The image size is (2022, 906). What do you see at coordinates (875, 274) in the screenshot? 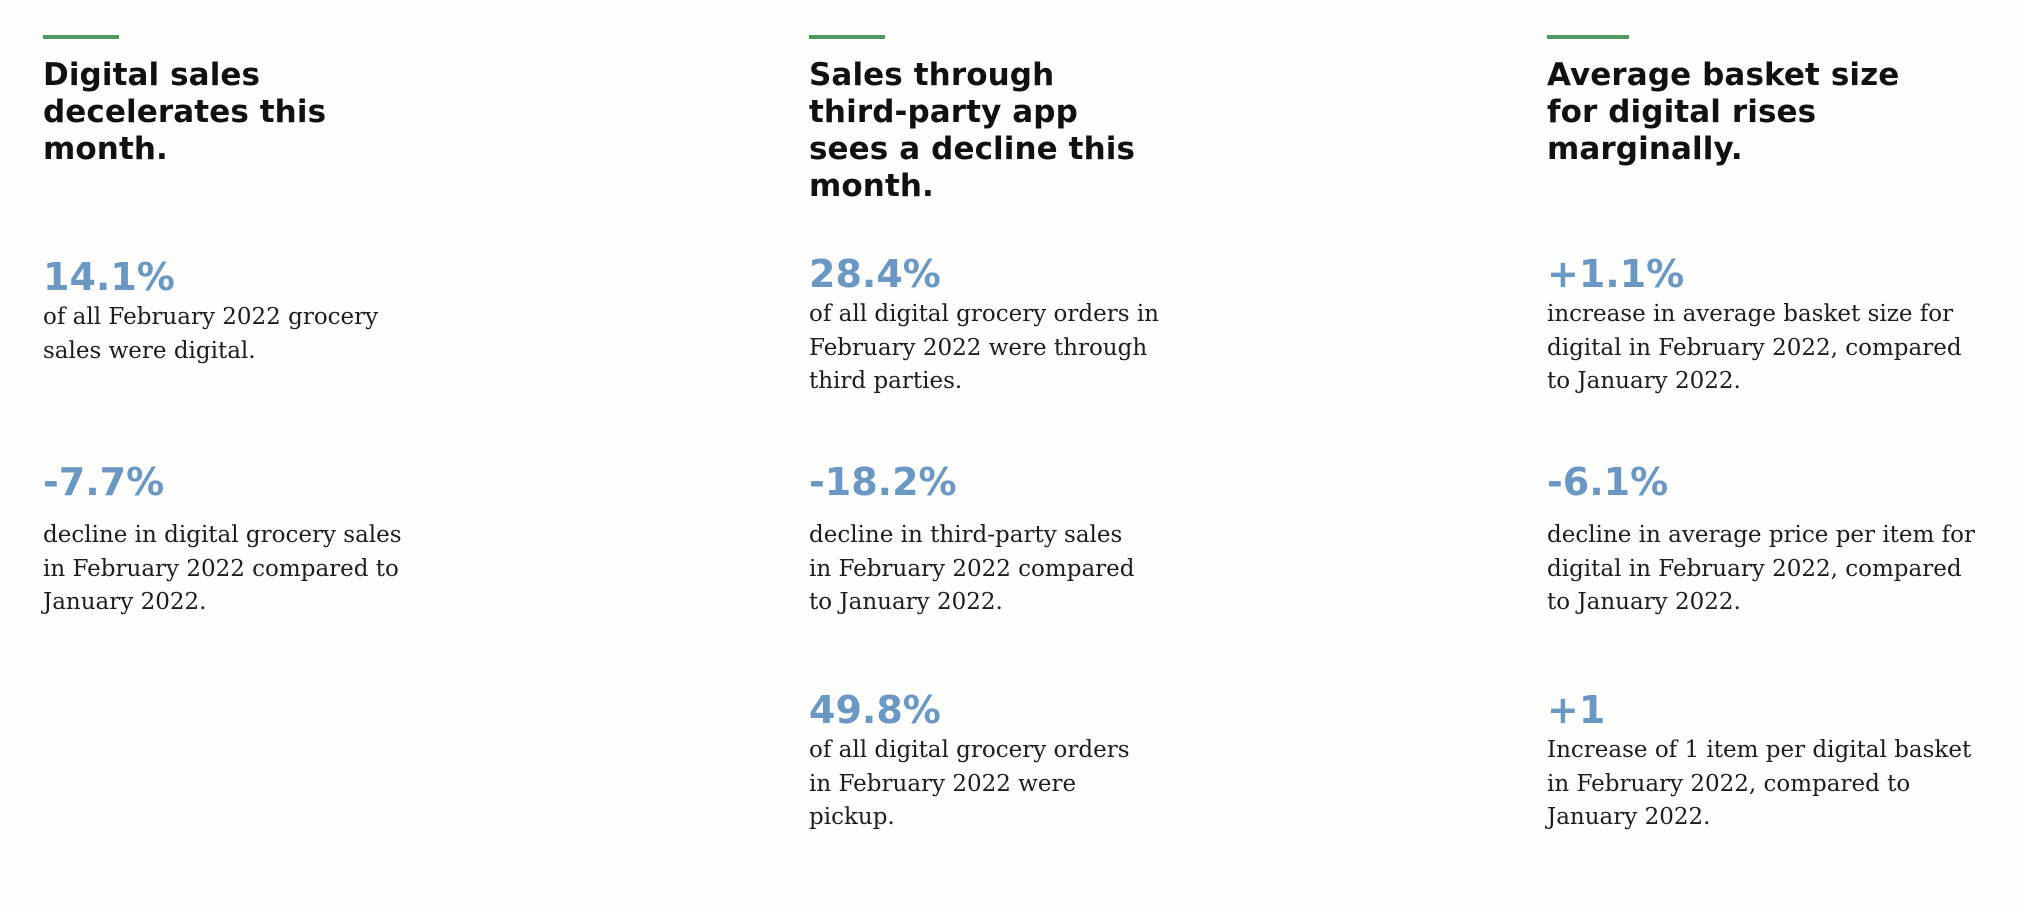
I see `stat-value: 28.4%` at bounding box center [875, 274].